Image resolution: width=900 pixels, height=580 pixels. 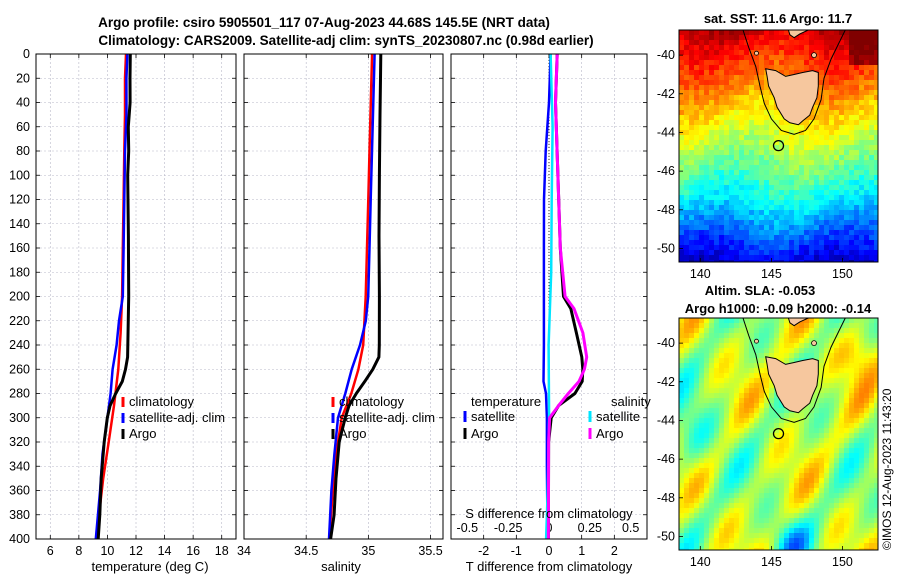 What do you see at coordinates (372, 401) in the screenshot?
I see `legend-label-climatology: climatology` at bounding box center [372, 401].